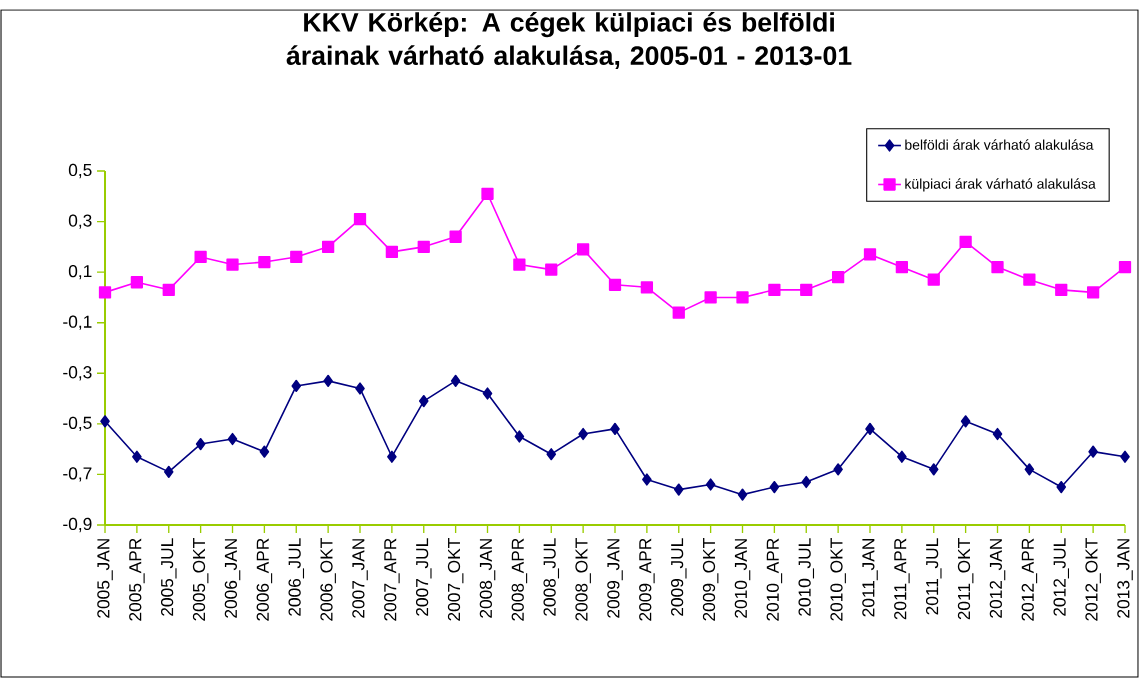 This screenshot has width=1139, height=678. I want to click on x-tick-label: 2008_JUL, so click(551, 577).